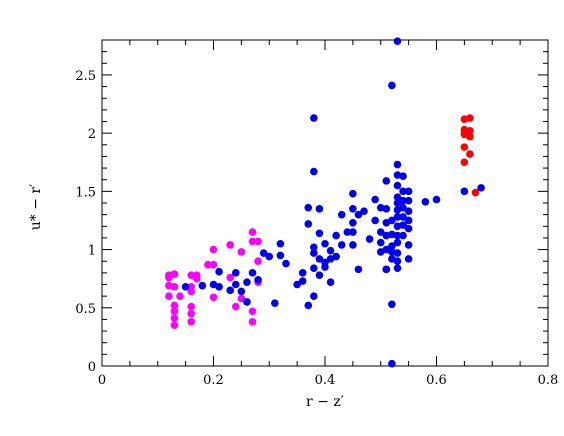  What do you see at coordinates (325, 380) in the screenshot?
I see `x-tick-label: 0.4` at bounding box center [325, 380].